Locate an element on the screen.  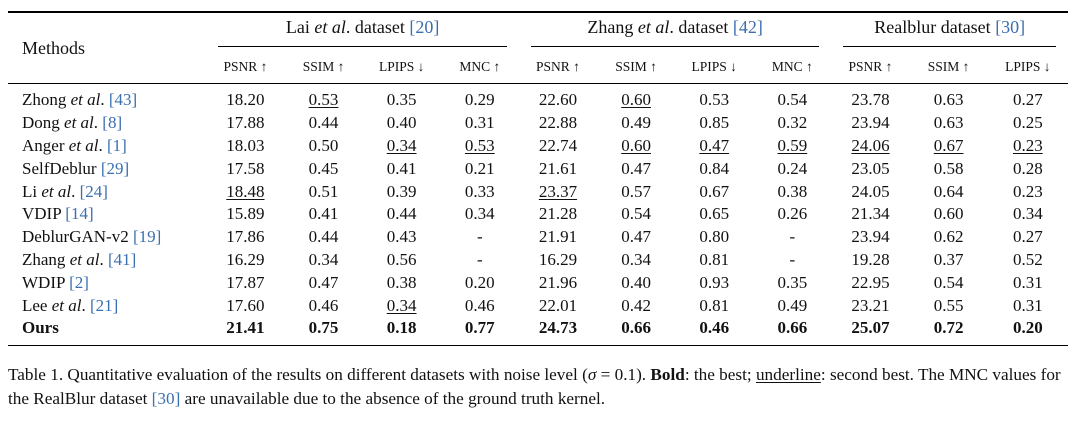
value-cell: 0.24 is located at coordinates (792, 168).